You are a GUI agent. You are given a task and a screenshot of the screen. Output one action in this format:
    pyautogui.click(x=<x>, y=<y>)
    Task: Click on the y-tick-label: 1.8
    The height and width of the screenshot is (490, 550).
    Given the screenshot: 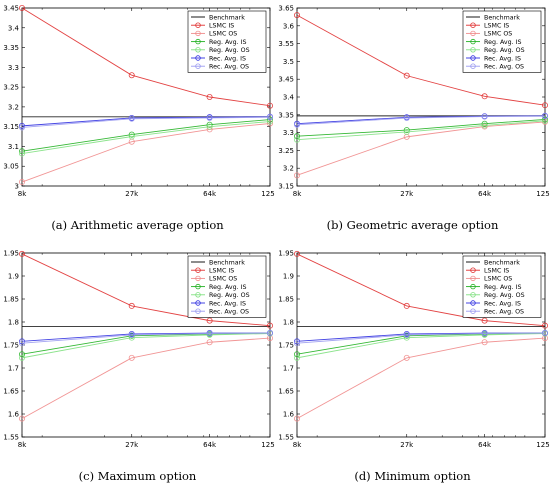 What is the action you would take?
    pyautogui.click(x=288, y=323)
    